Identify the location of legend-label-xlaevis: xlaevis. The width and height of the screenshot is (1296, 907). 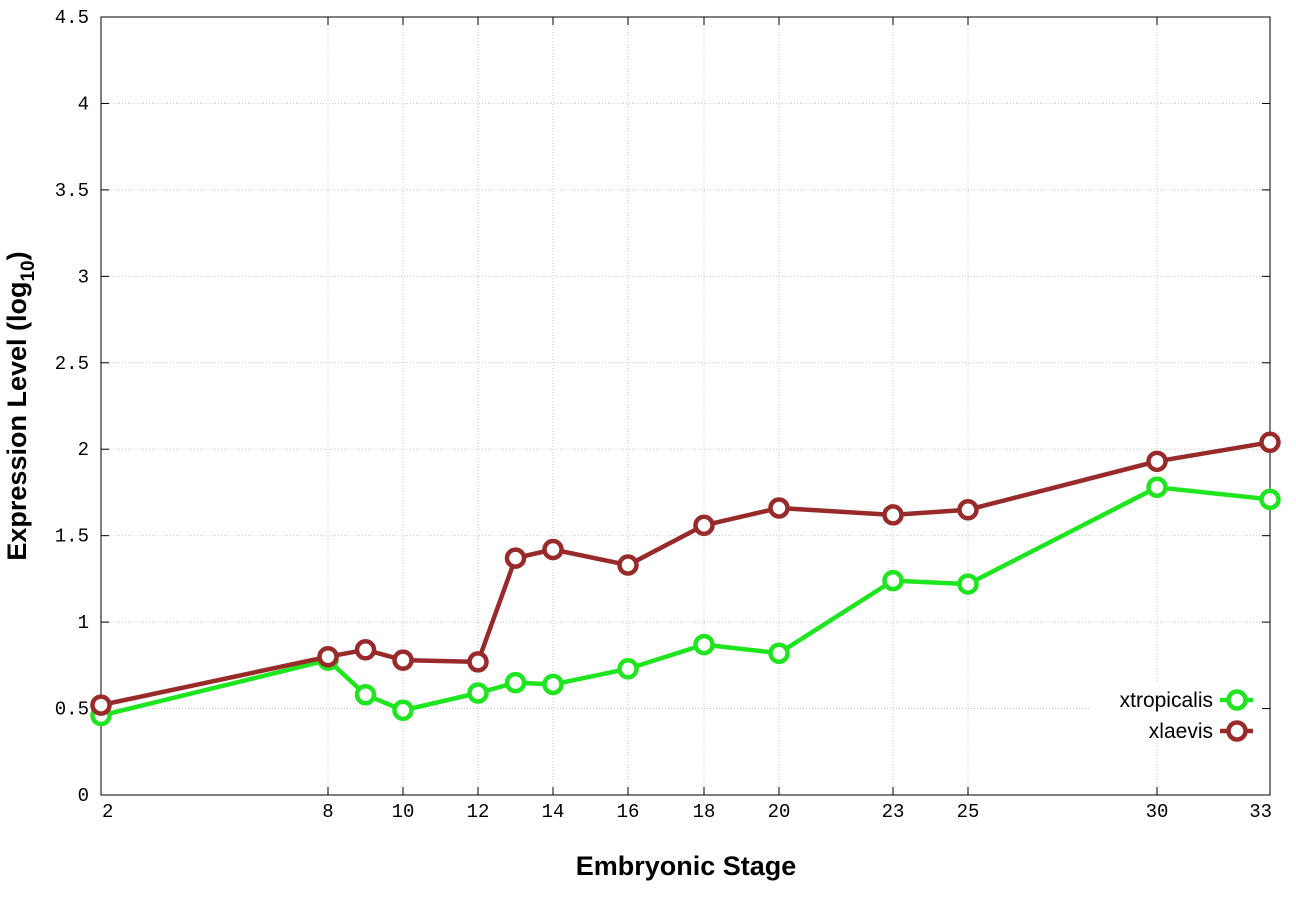
(1181, 731).